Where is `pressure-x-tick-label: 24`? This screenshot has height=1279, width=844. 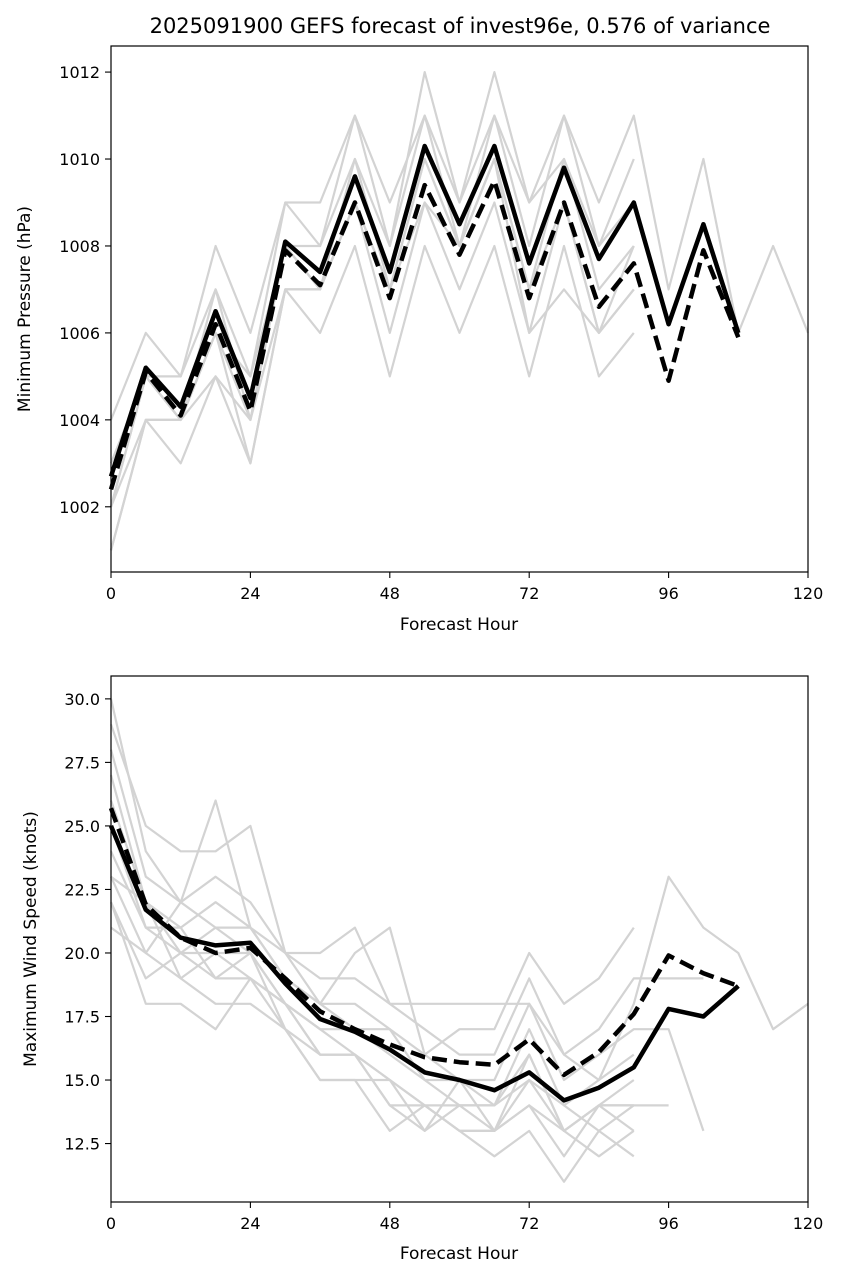 pressure-x-tick-label: 24 is located at coordinates (250, 593).